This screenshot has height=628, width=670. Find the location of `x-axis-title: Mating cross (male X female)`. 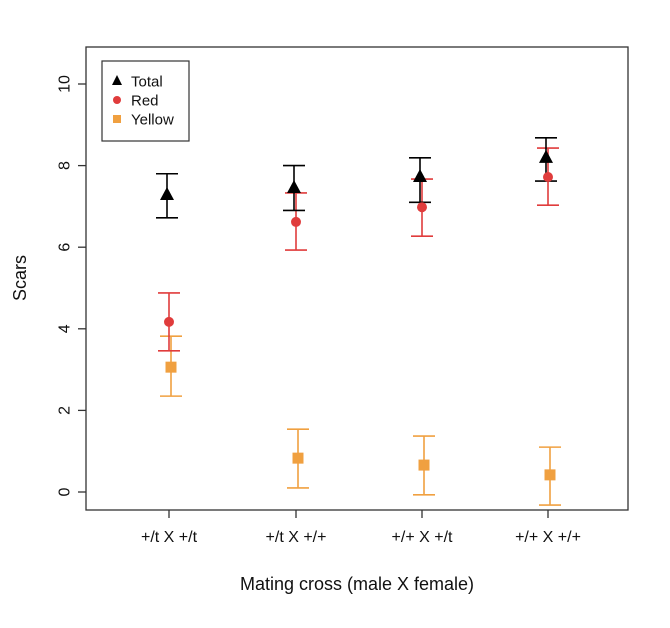

x-axis-title: Mating cross (male X female) is located at coordinates (357, 584).